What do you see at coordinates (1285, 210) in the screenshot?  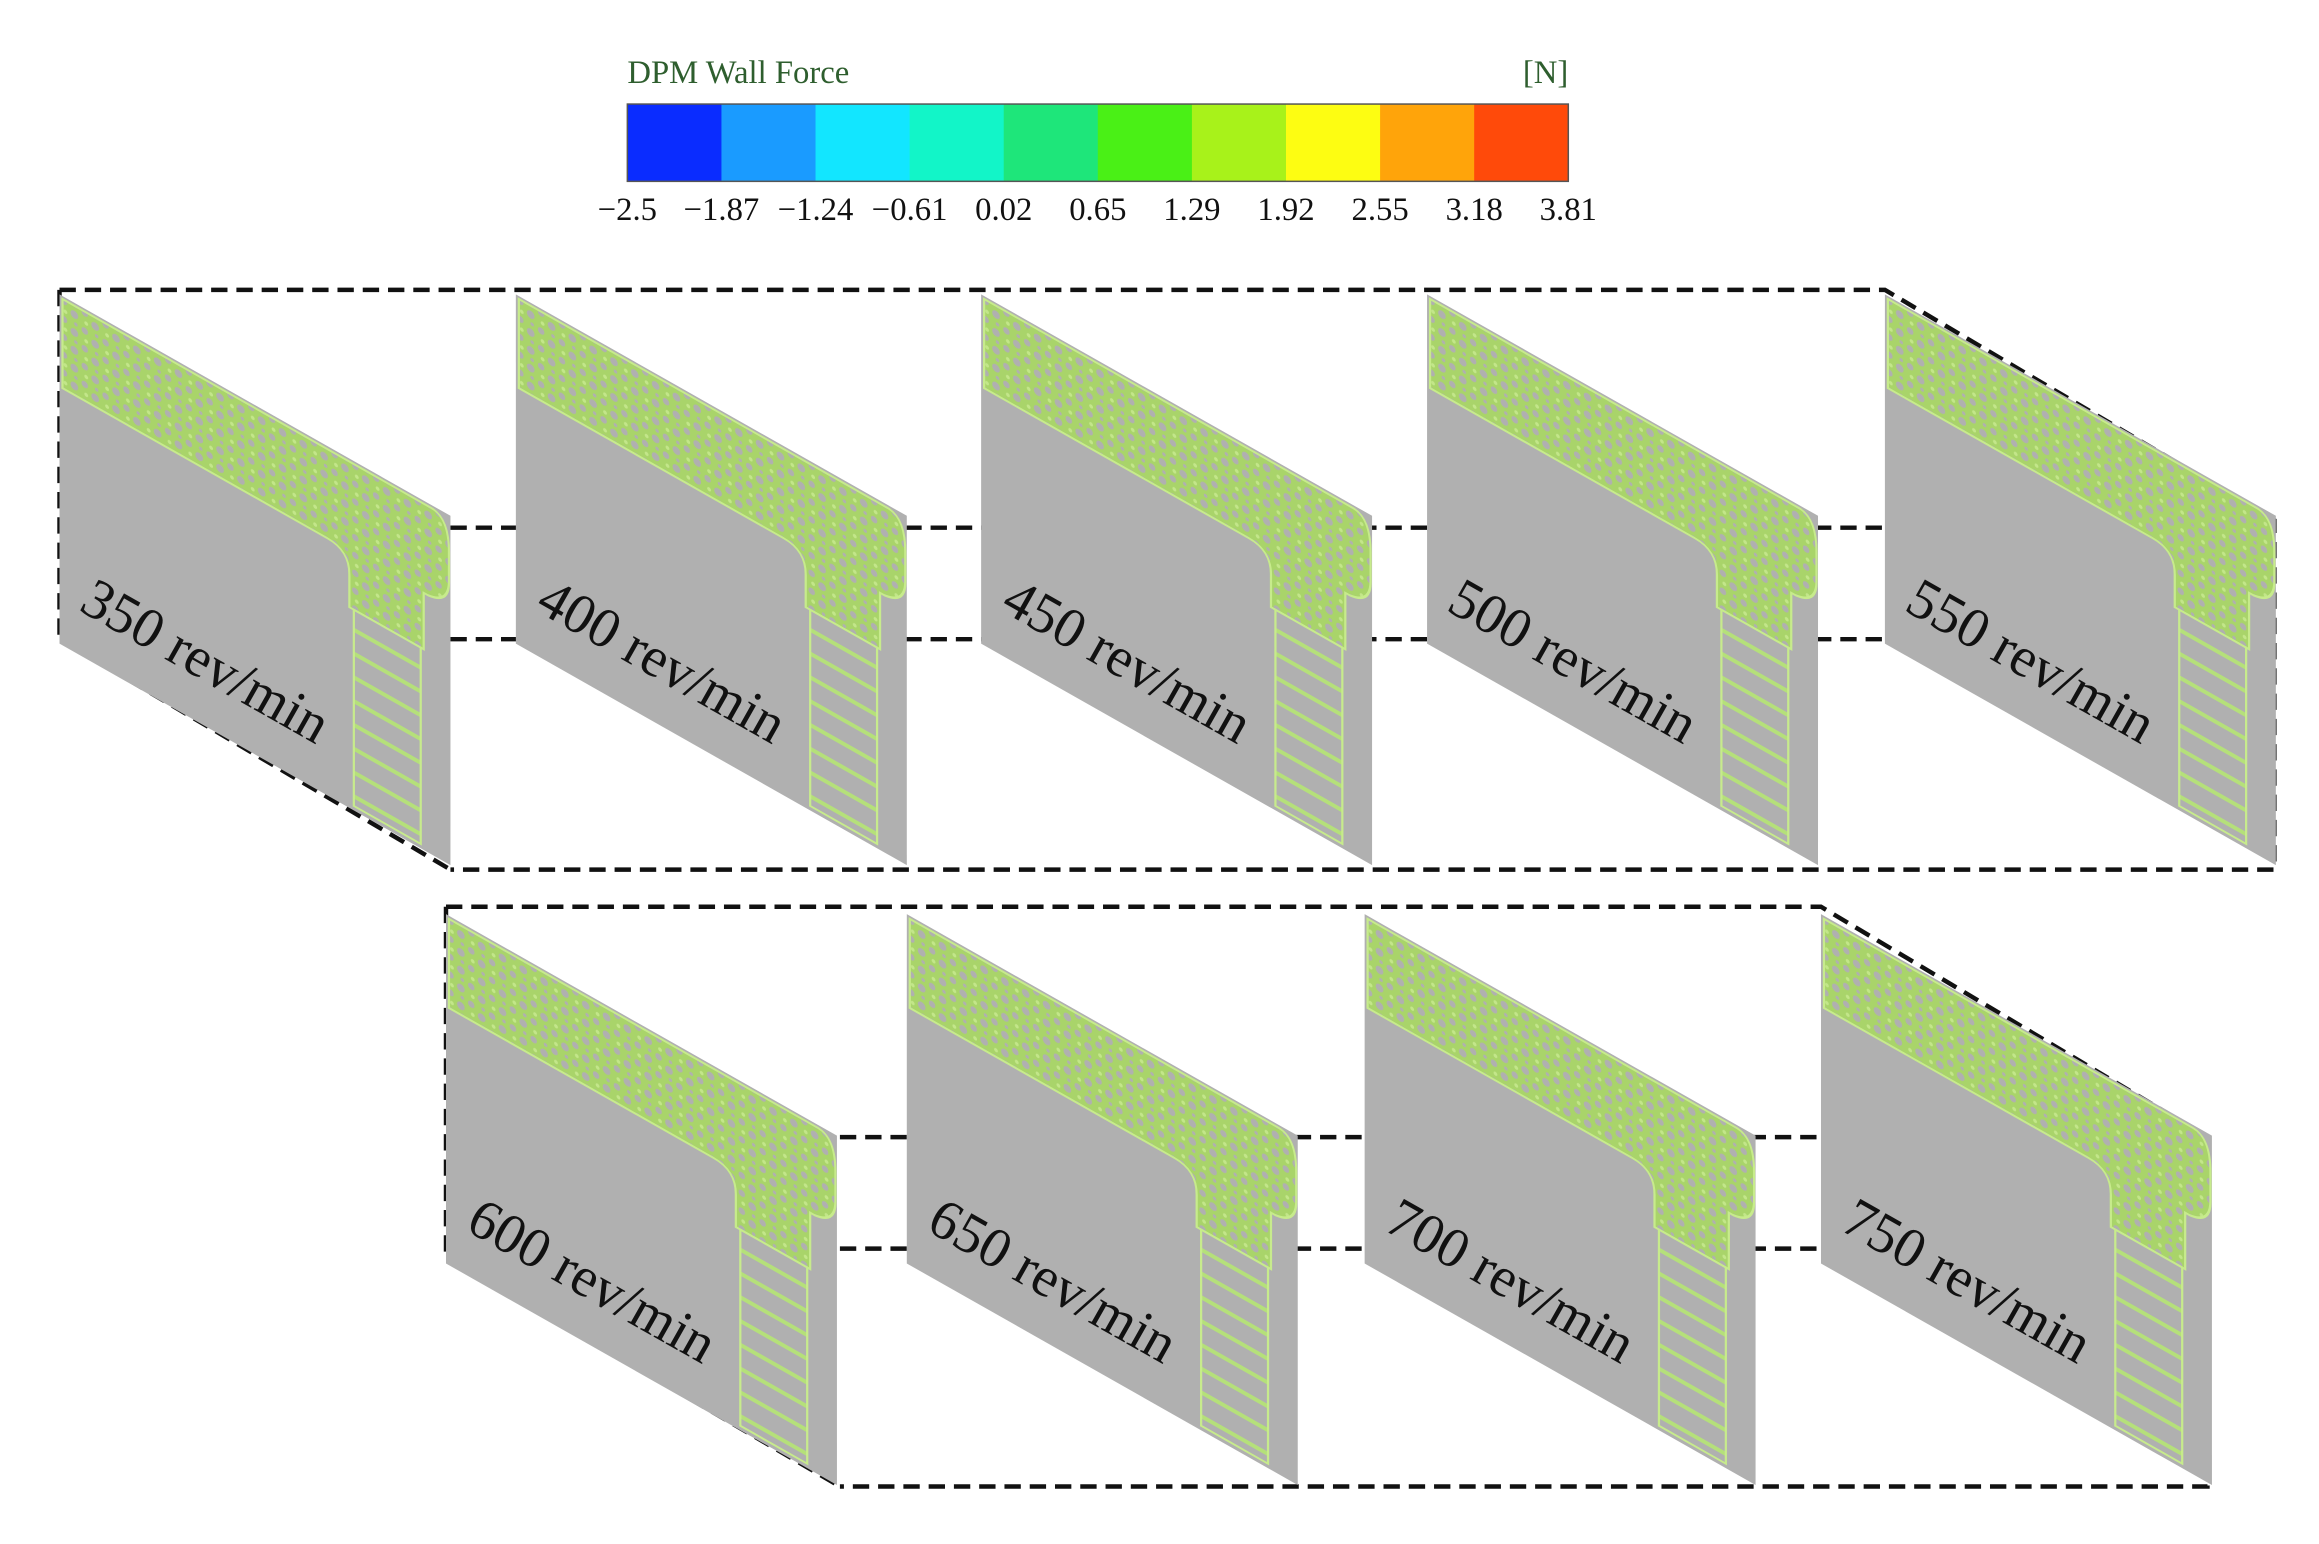 I see `colorbar-tick-label: 1.92` at bounding box center [1285, 210].